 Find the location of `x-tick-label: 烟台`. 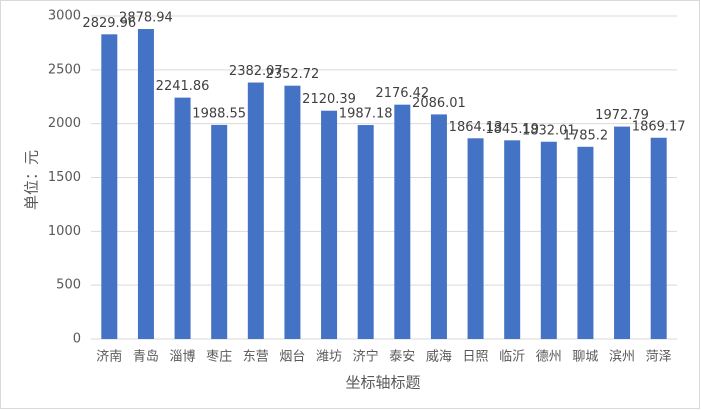

x-tick-label: 烟台 is located at coordinates (292, 357).